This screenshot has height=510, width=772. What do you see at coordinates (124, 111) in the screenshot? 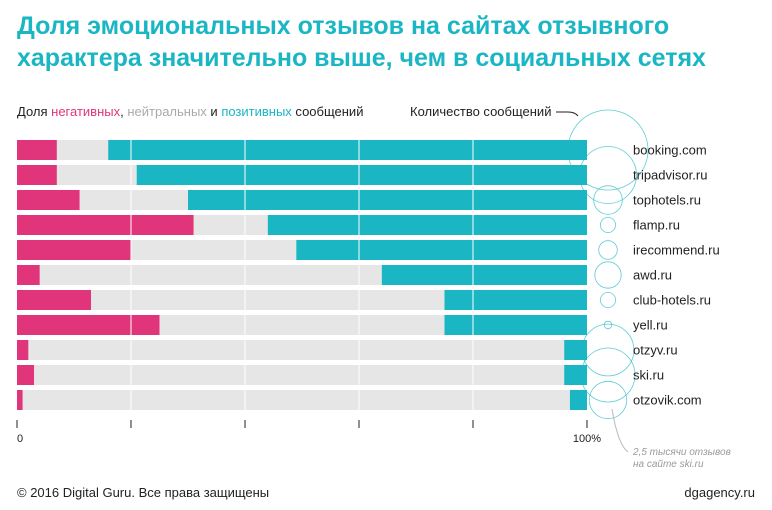
I see `legend-sep1: ,` at bounding box center [124, 111].